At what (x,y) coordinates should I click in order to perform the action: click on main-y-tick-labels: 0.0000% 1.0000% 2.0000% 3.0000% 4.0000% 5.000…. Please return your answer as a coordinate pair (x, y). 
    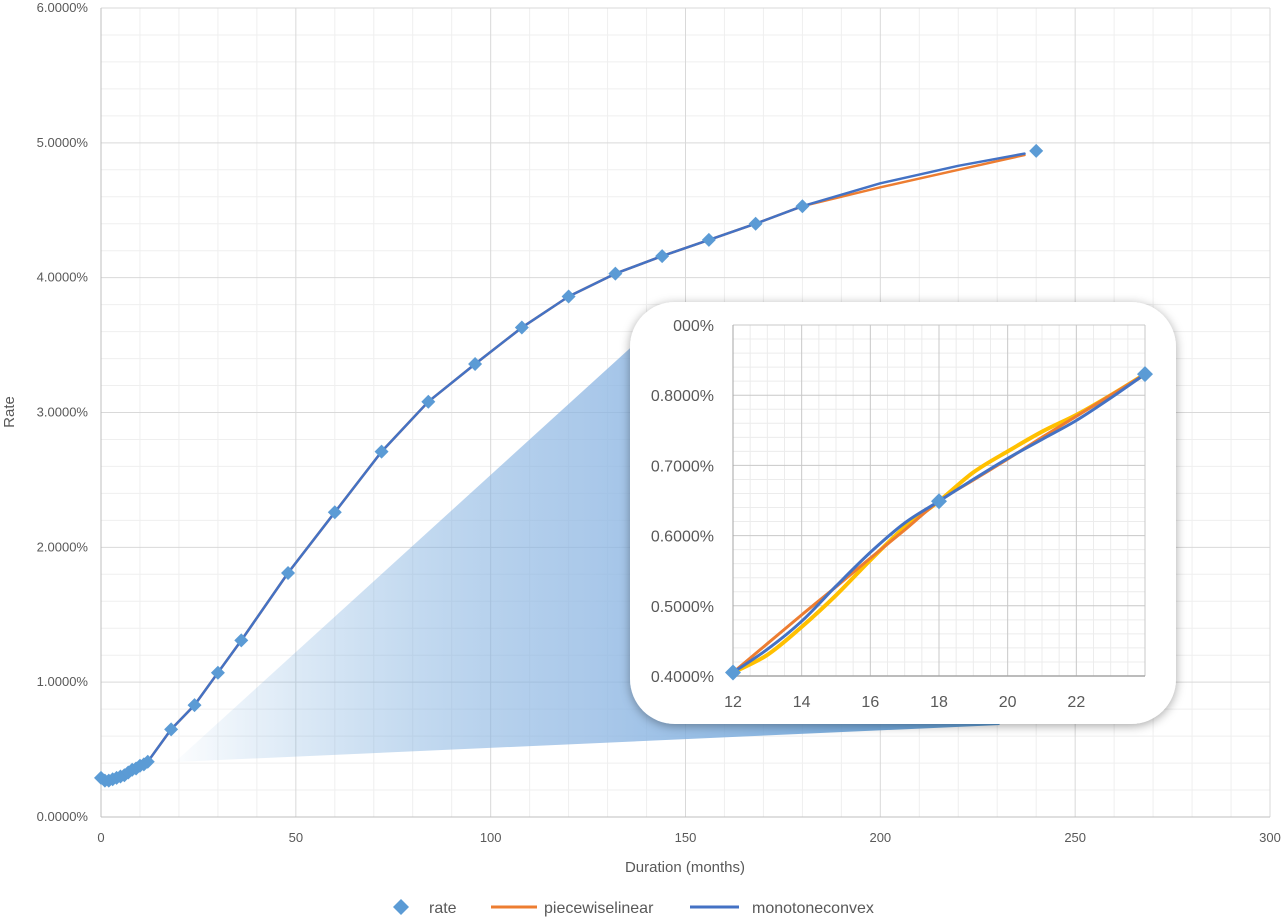
    Looking at the image, I should click on (63, 412).